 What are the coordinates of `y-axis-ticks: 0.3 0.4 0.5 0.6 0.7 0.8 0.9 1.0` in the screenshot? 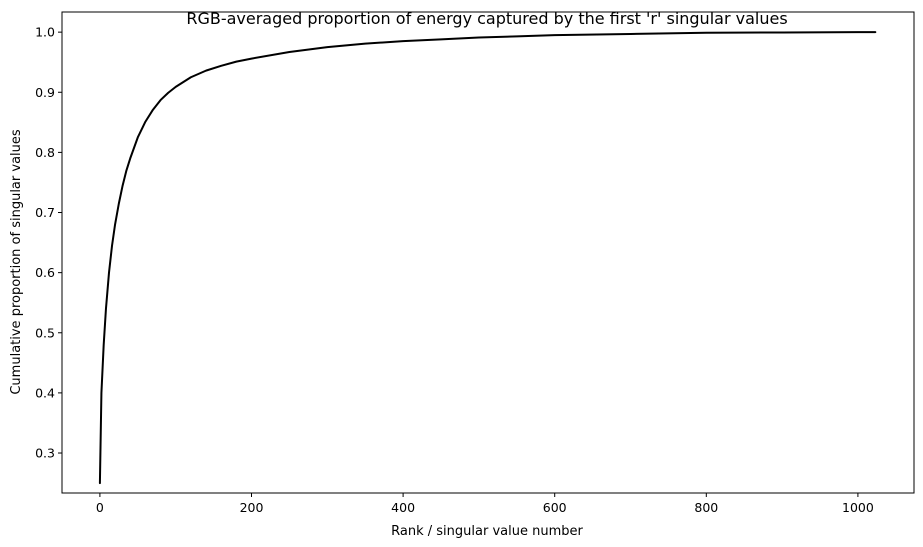 It's located at (48, 243).